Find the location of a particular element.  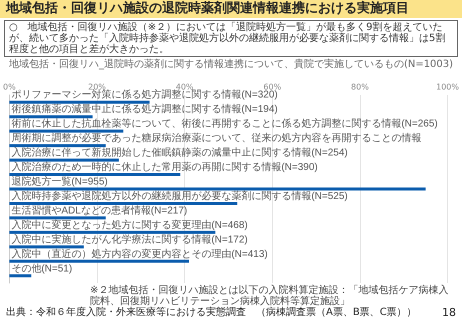

x-tick-label: 80% is located at coordinates (360, 87).